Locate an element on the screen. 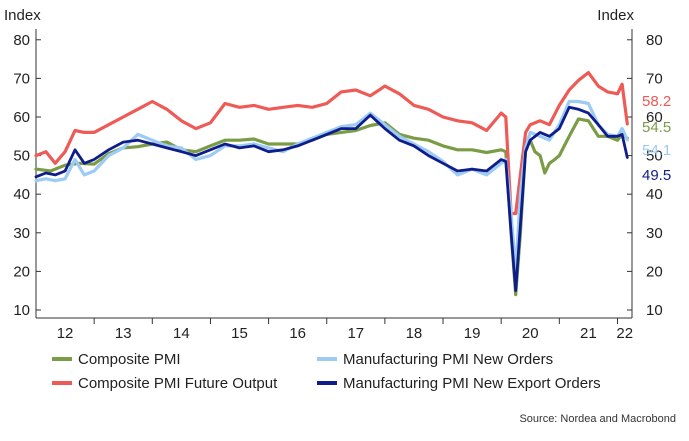  end-label-3: 54.1 is located at coordinates (656, 150).